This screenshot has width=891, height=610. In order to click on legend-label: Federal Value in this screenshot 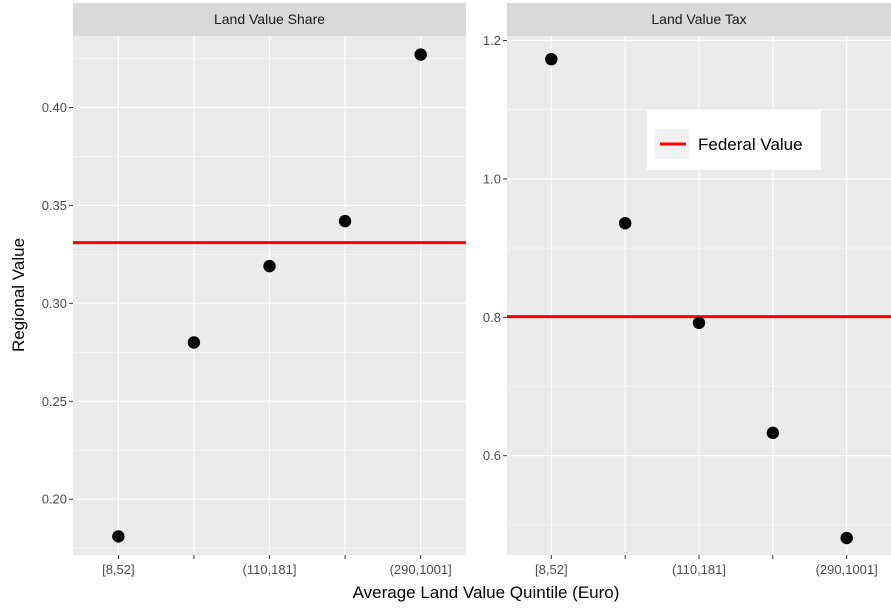, I will do `click(750, 144)`.